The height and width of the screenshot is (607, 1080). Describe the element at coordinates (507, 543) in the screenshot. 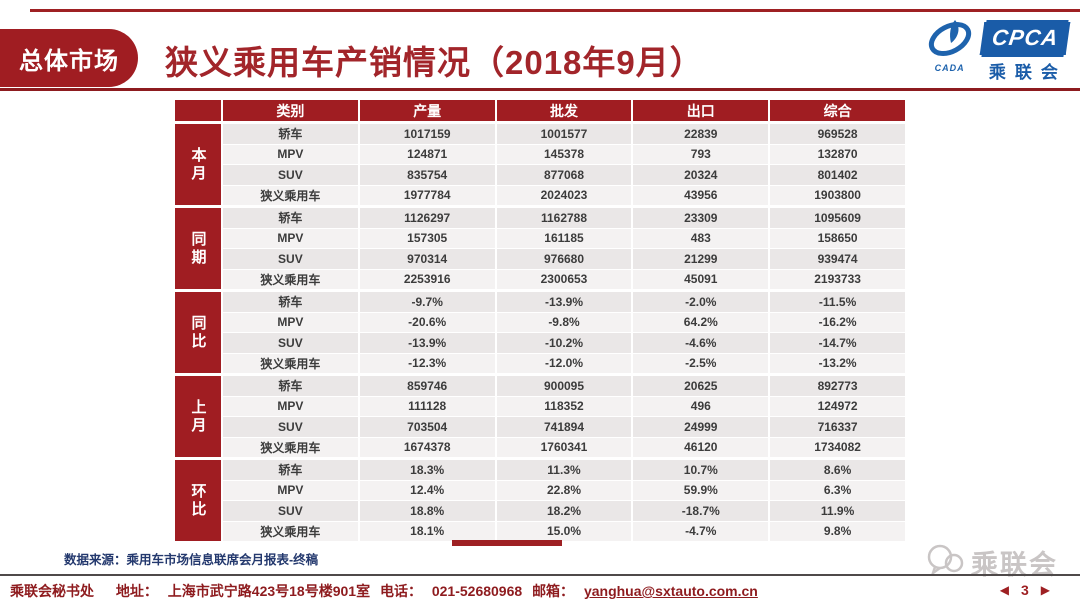

I see `bottom-accent-bar` at that location.